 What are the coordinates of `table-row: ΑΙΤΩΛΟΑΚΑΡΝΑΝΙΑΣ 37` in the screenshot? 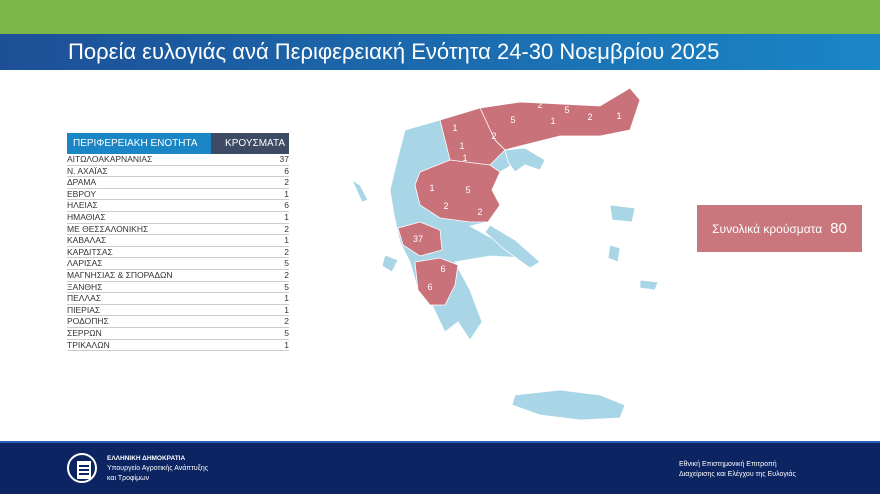 It's located at (178, 160).